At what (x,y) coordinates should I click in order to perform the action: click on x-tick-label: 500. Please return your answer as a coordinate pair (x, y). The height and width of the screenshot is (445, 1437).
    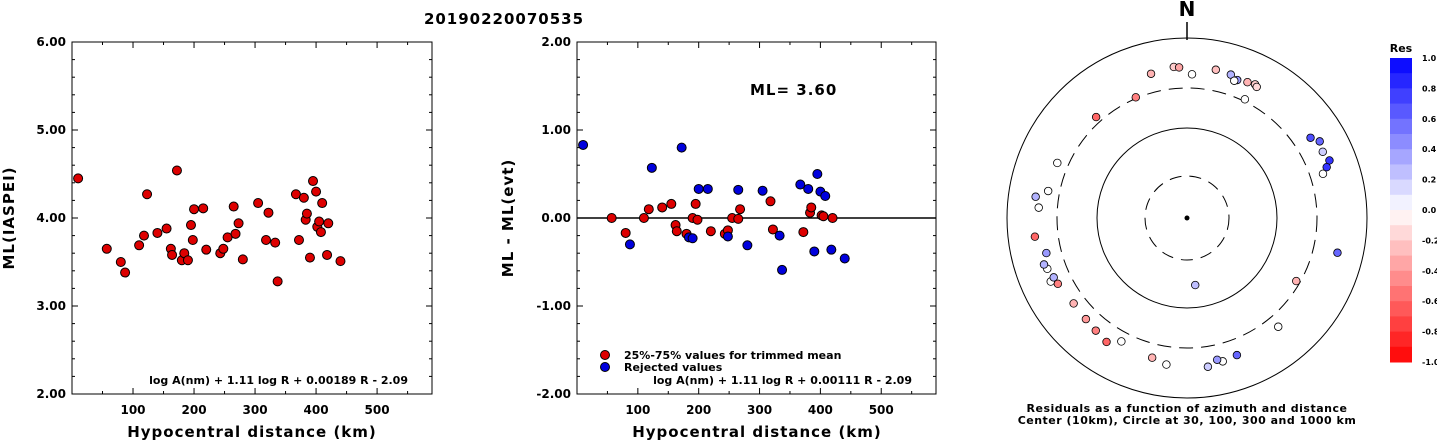
    Looking at the image, I should click on (881, 410).